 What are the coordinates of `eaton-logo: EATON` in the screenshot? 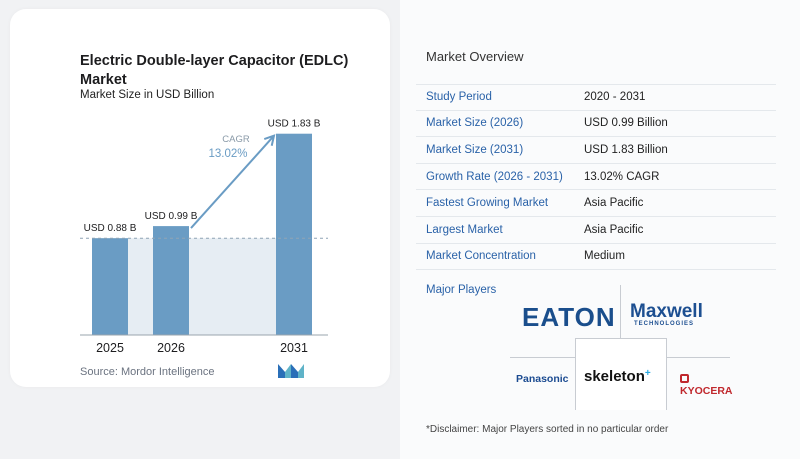 It's located at (569, 317).